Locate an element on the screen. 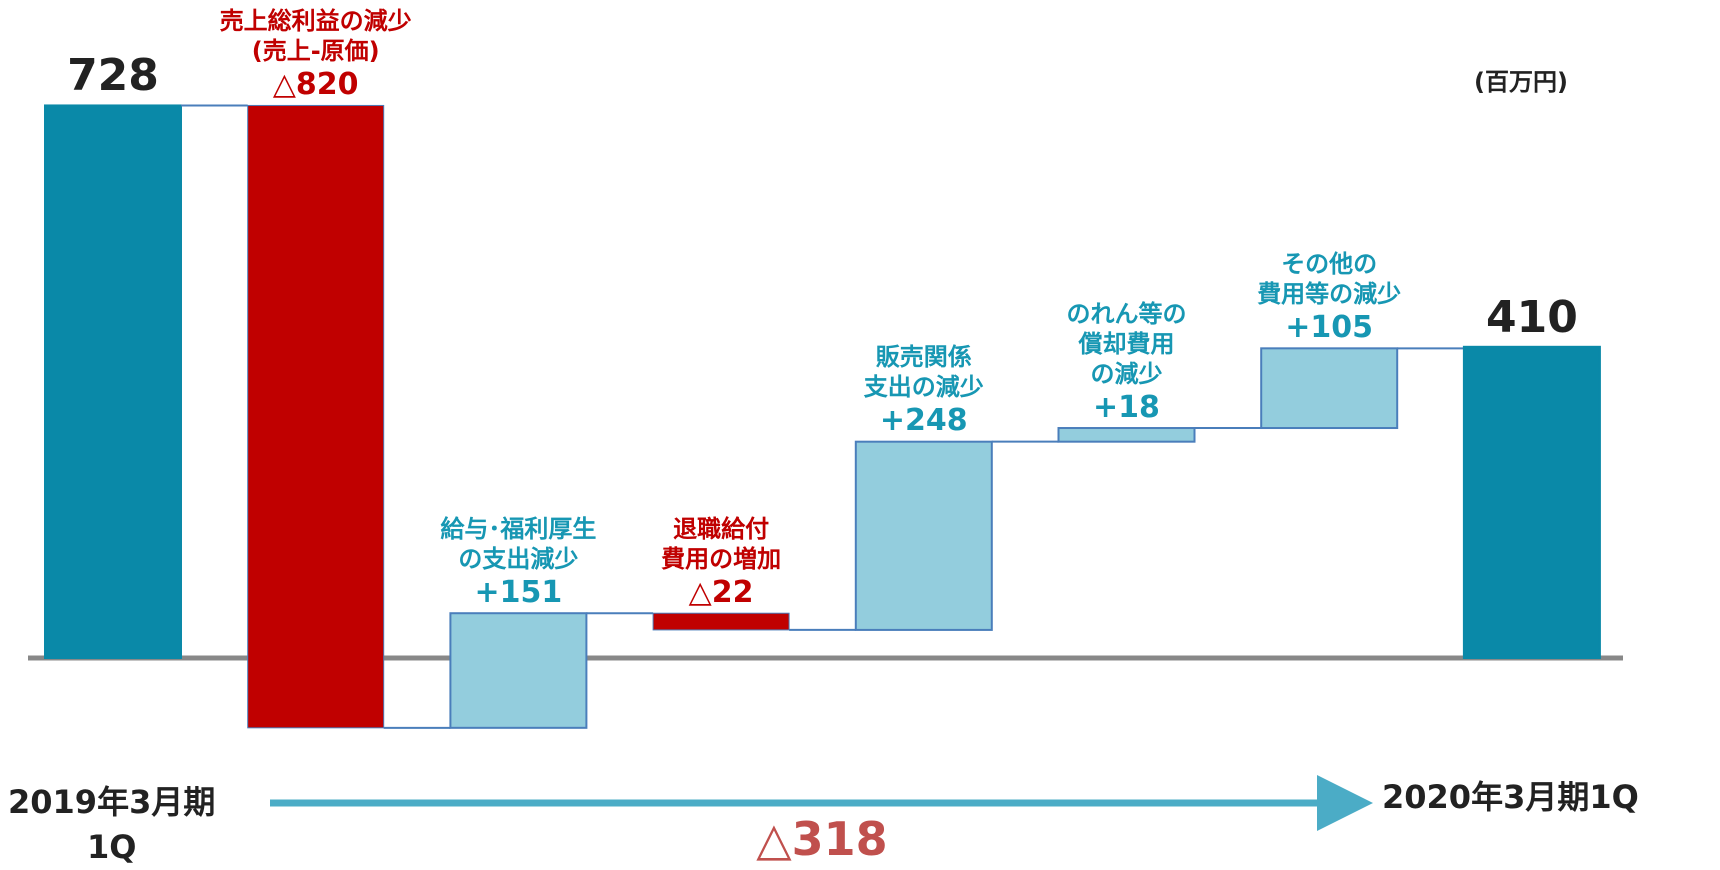 The width and height of the screenshot is (1720, 870). value-label: 410 is located at coordinates (1531, 317).